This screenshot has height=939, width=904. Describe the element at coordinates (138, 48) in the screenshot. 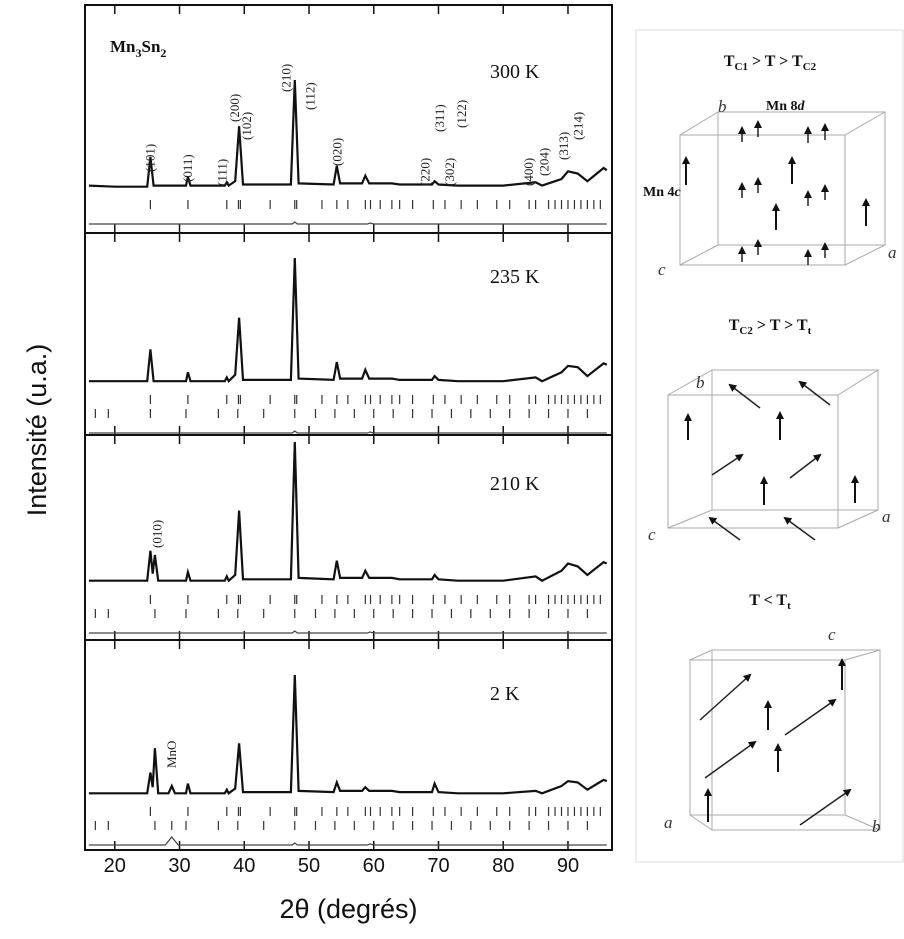

I see `compound-label: Mn3Sn2` at that location.